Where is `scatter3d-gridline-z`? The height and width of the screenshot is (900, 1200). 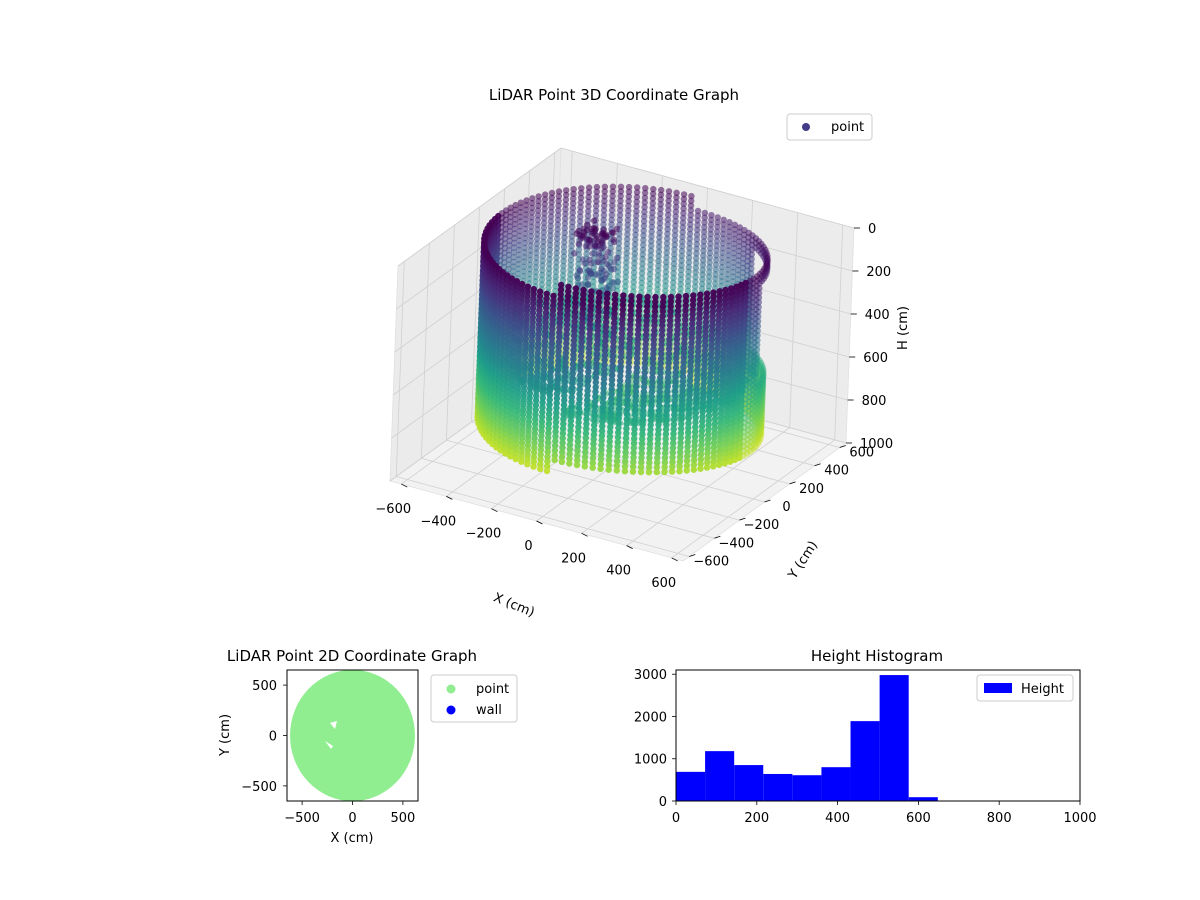 scatter3d-gridline-z is located at coordinates (707, 188).